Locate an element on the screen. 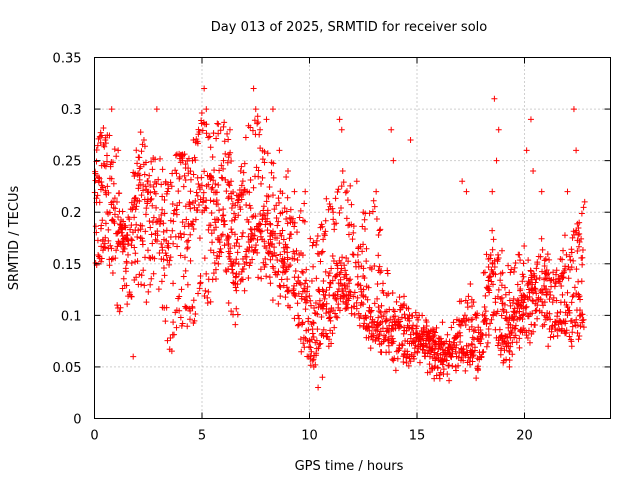 The image size is (640, 480). y-tick-labels: 0 0.05 0.1 0.15 0.2 0.25 0.3 0.35 is located at coordinates (67, 240).